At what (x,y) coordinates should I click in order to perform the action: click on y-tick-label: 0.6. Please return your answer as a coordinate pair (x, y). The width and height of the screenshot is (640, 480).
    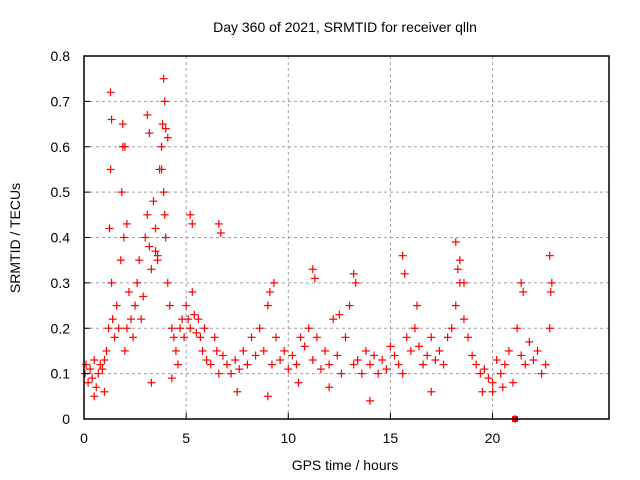
    Looking at the image, I should click on (61, 147).